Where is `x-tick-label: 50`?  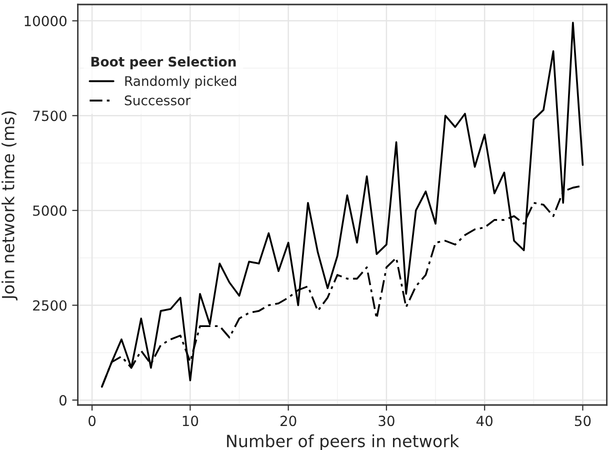
x-tick-label: 50 is located at coordinates (582, 421).